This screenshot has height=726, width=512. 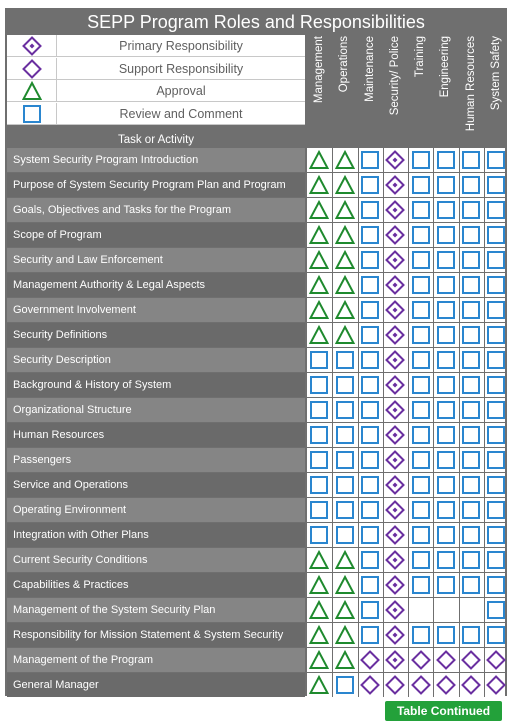 I want to click on table-row-label: Operating Environment, so click(x=156, y=510).